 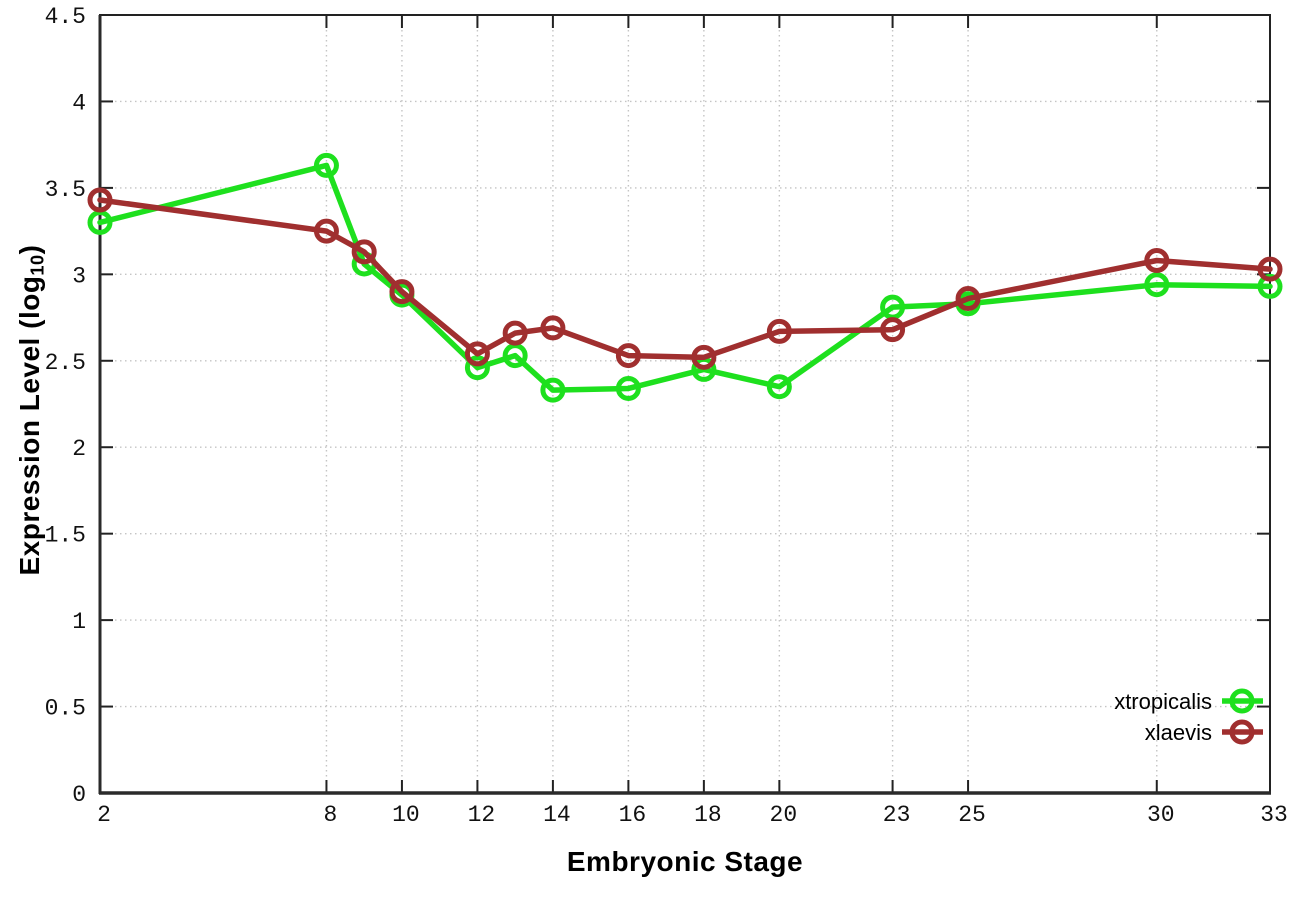 I want to click on y-tick-label: 3.5, so click(x=65, y=190).